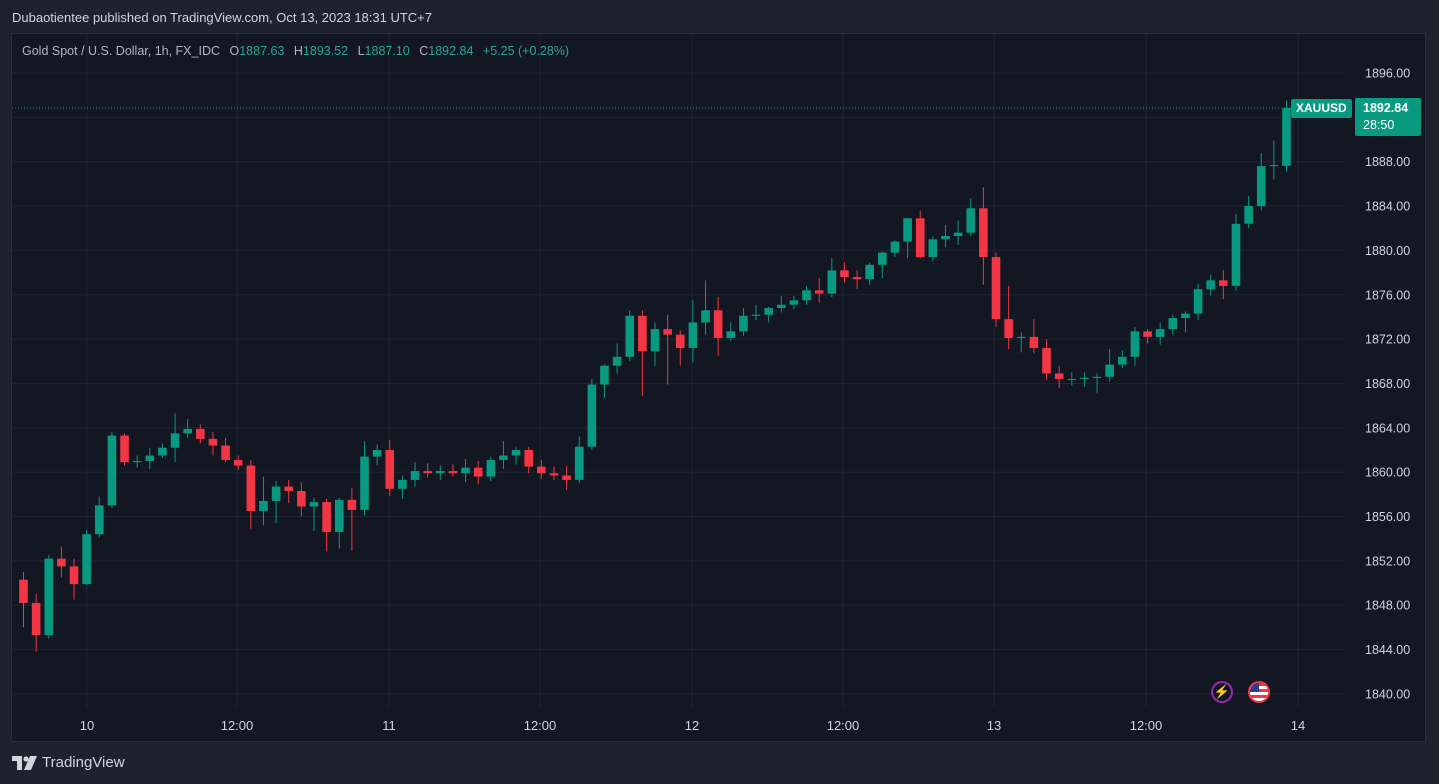 This screenshot has height=784, width=1439. Describe the element at coordinates (262, 51) in the screenshot. I see `open-value: 1887.63` at that location.